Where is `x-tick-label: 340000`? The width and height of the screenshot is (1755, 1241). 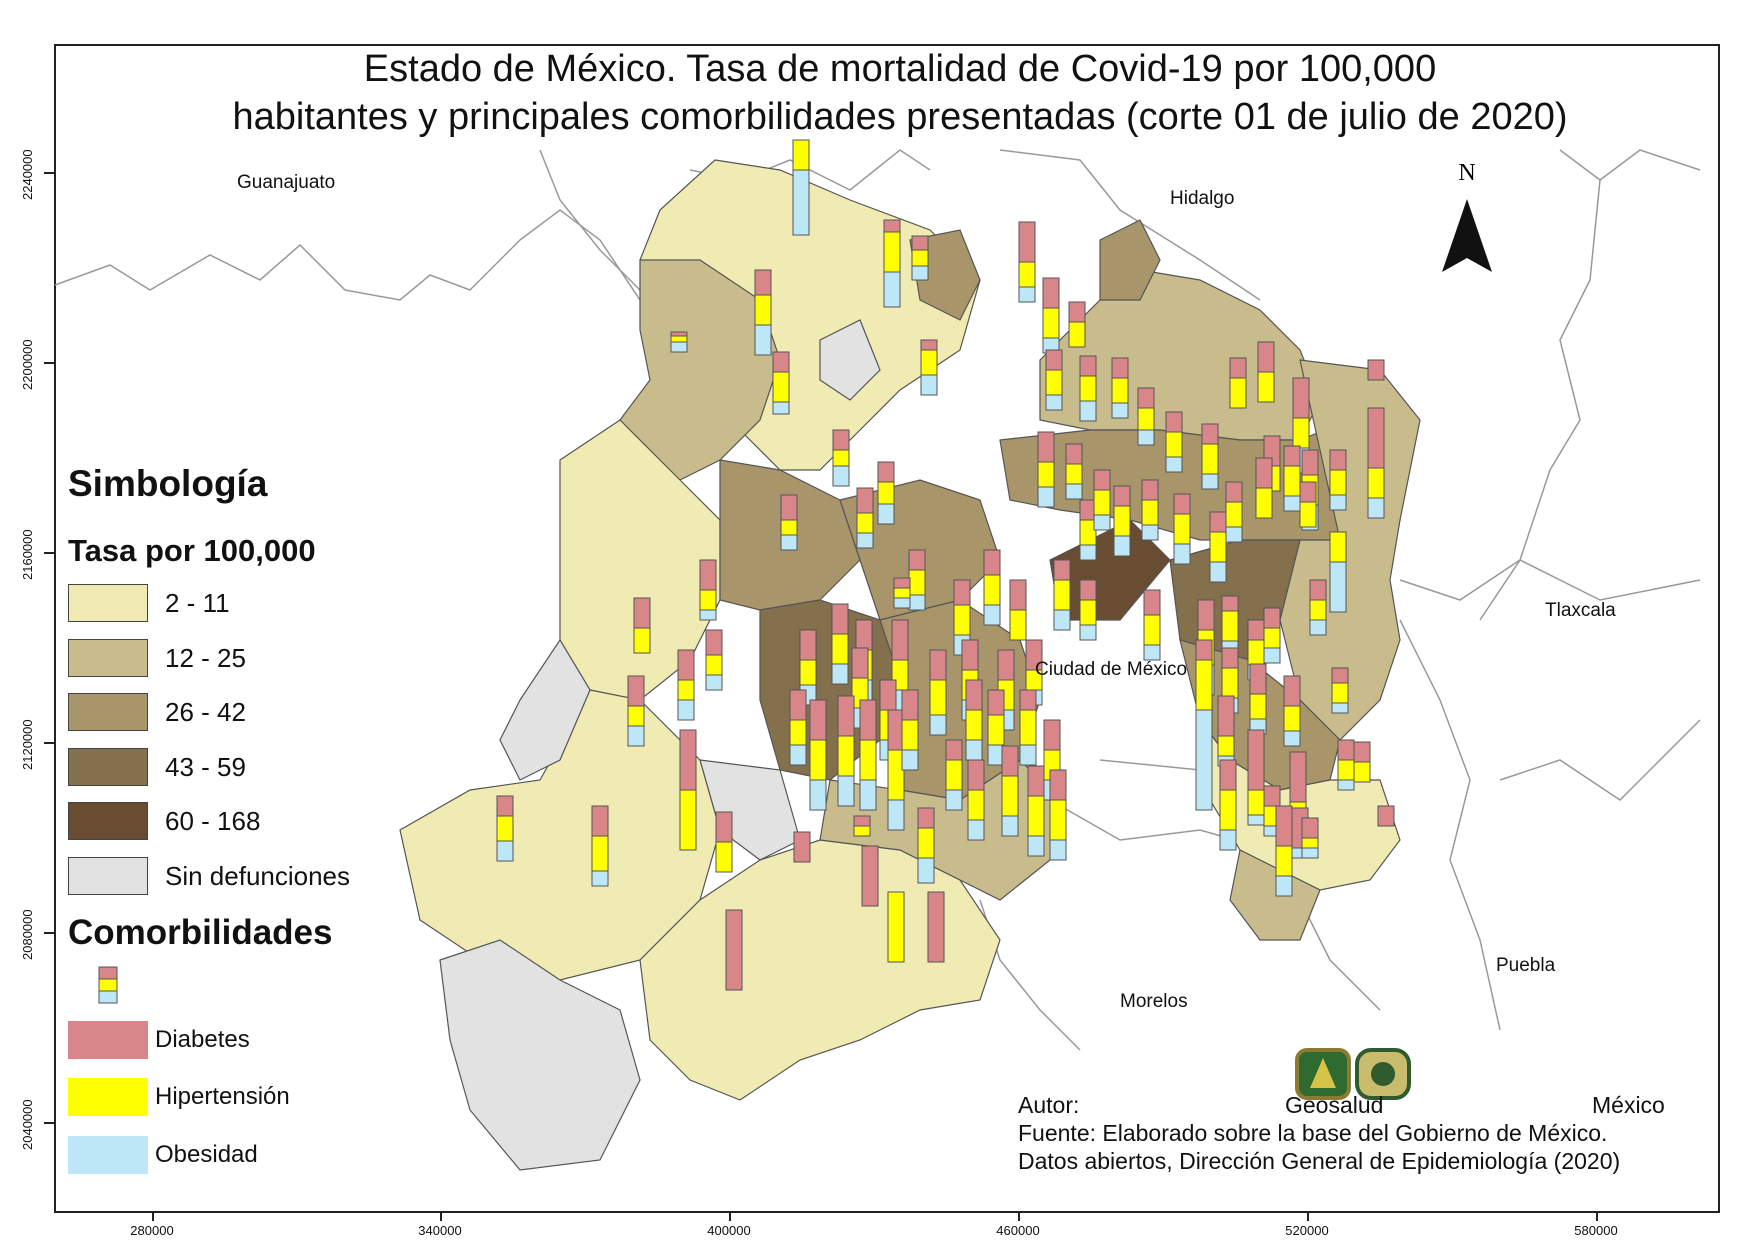
x-tick-label: 340000 is located at coordinates (440, 1230).